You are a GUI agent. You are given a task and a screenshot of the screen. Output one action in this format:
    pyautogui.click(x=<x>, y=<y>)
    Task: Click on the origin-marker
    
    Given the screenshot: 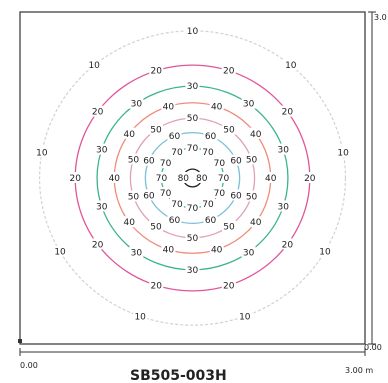 What is the action you would take?
    pyautogui.click(x=20, y=341)
    